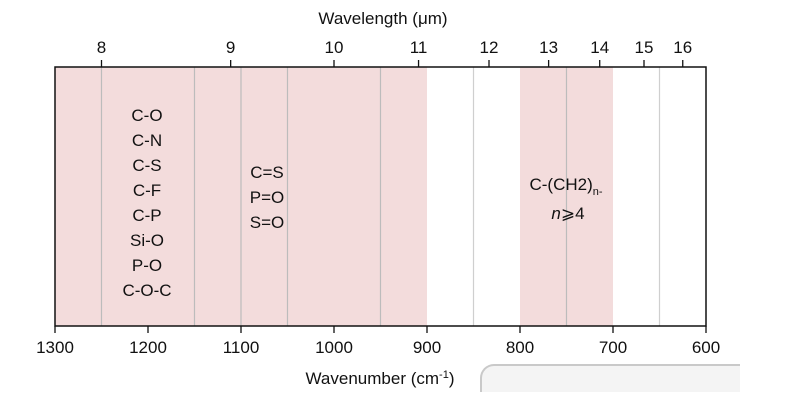 Image resolution: width=800 pixels, height=409 pixels. What do you see at coordinates (427, 347) in the screenshot?
I see `bottom-tick-label: 900` at bounding box center [427, 347].